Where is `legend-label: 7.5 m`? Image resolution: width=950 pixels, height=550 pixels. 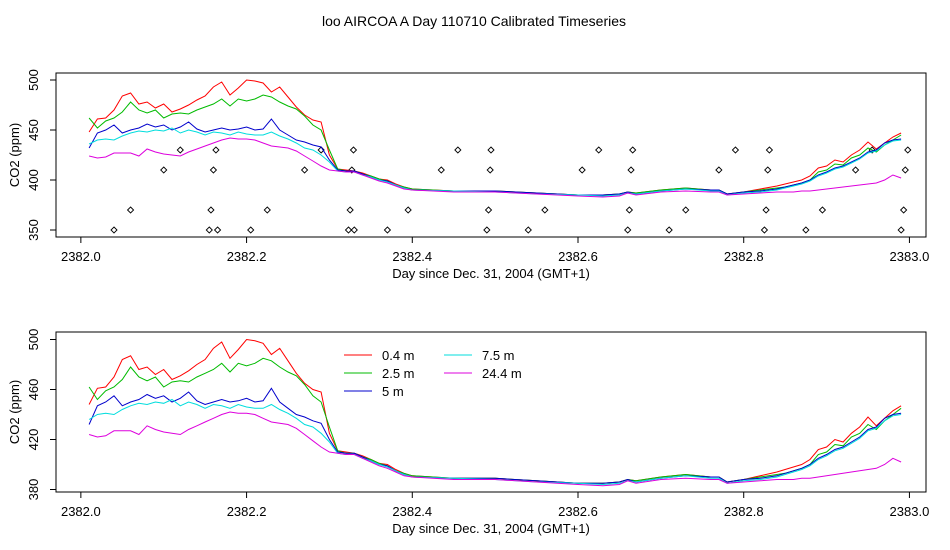 legend-label: 7.5 m is located at coordinates (498, 355).